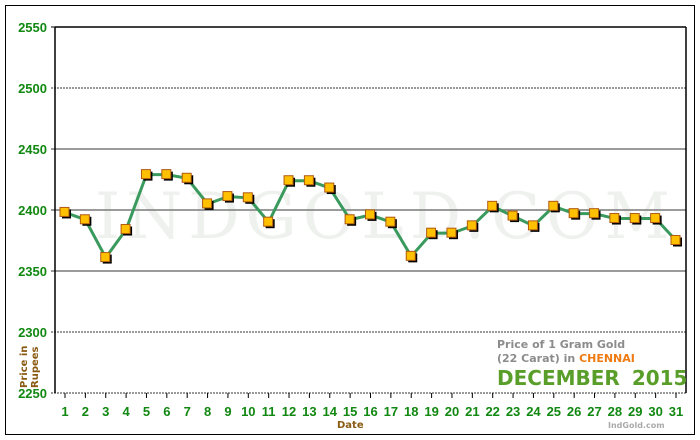  Describe the element at coordinates (566, 358) in the screenshot. I see `caption-line2: (22 Carat) in CHENNAI` at that location.